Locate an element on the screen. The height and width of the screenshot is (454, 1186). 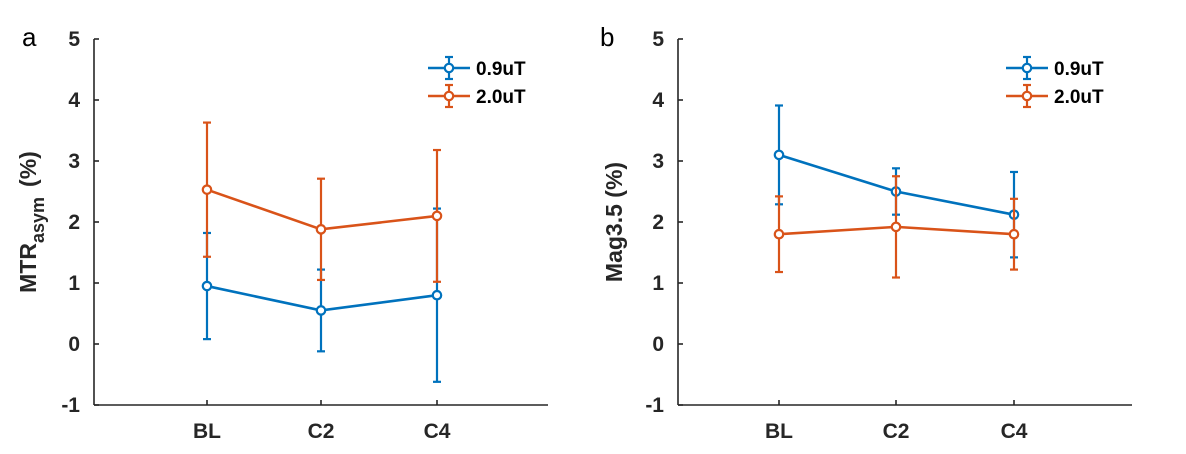
y-axis-label-main: Mag3.5 (%) is located at coordinates (614, 222).